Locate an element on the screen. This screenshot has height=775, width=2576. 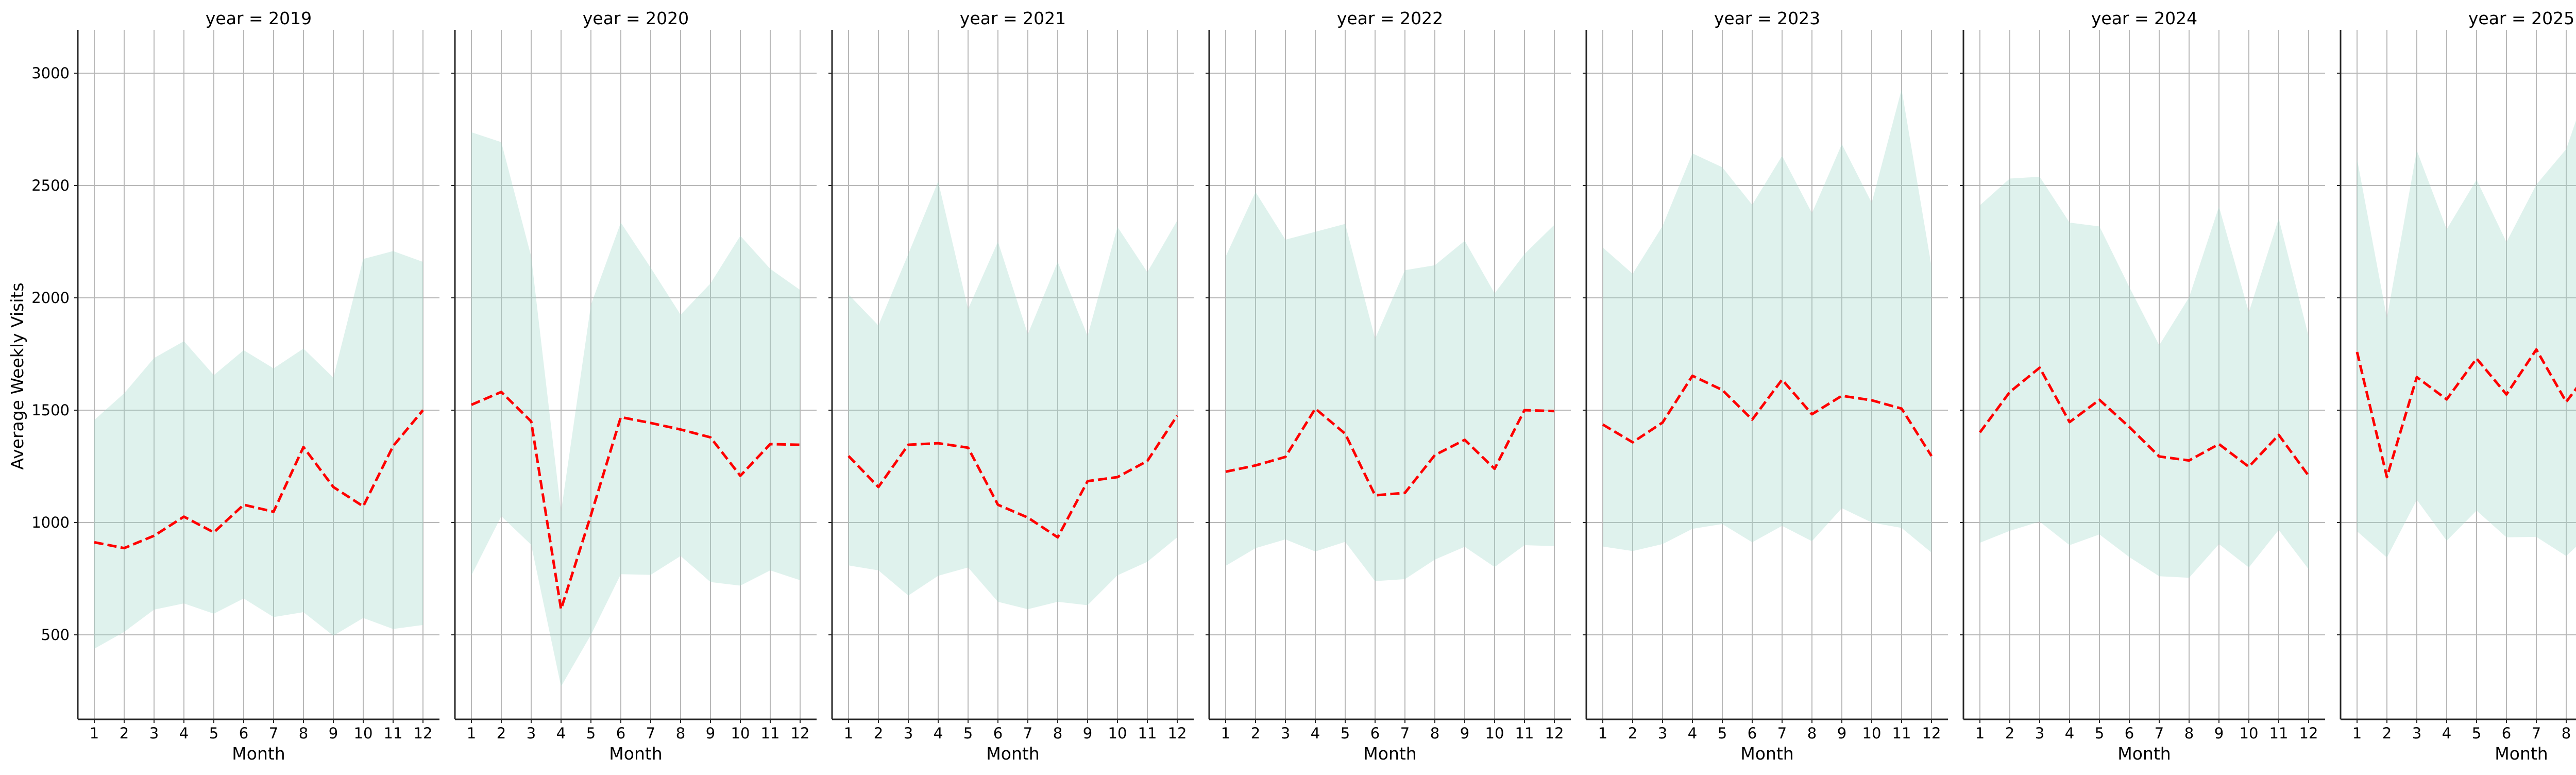
facet-title: year = 2025 is located at coordinates (2521, 18).